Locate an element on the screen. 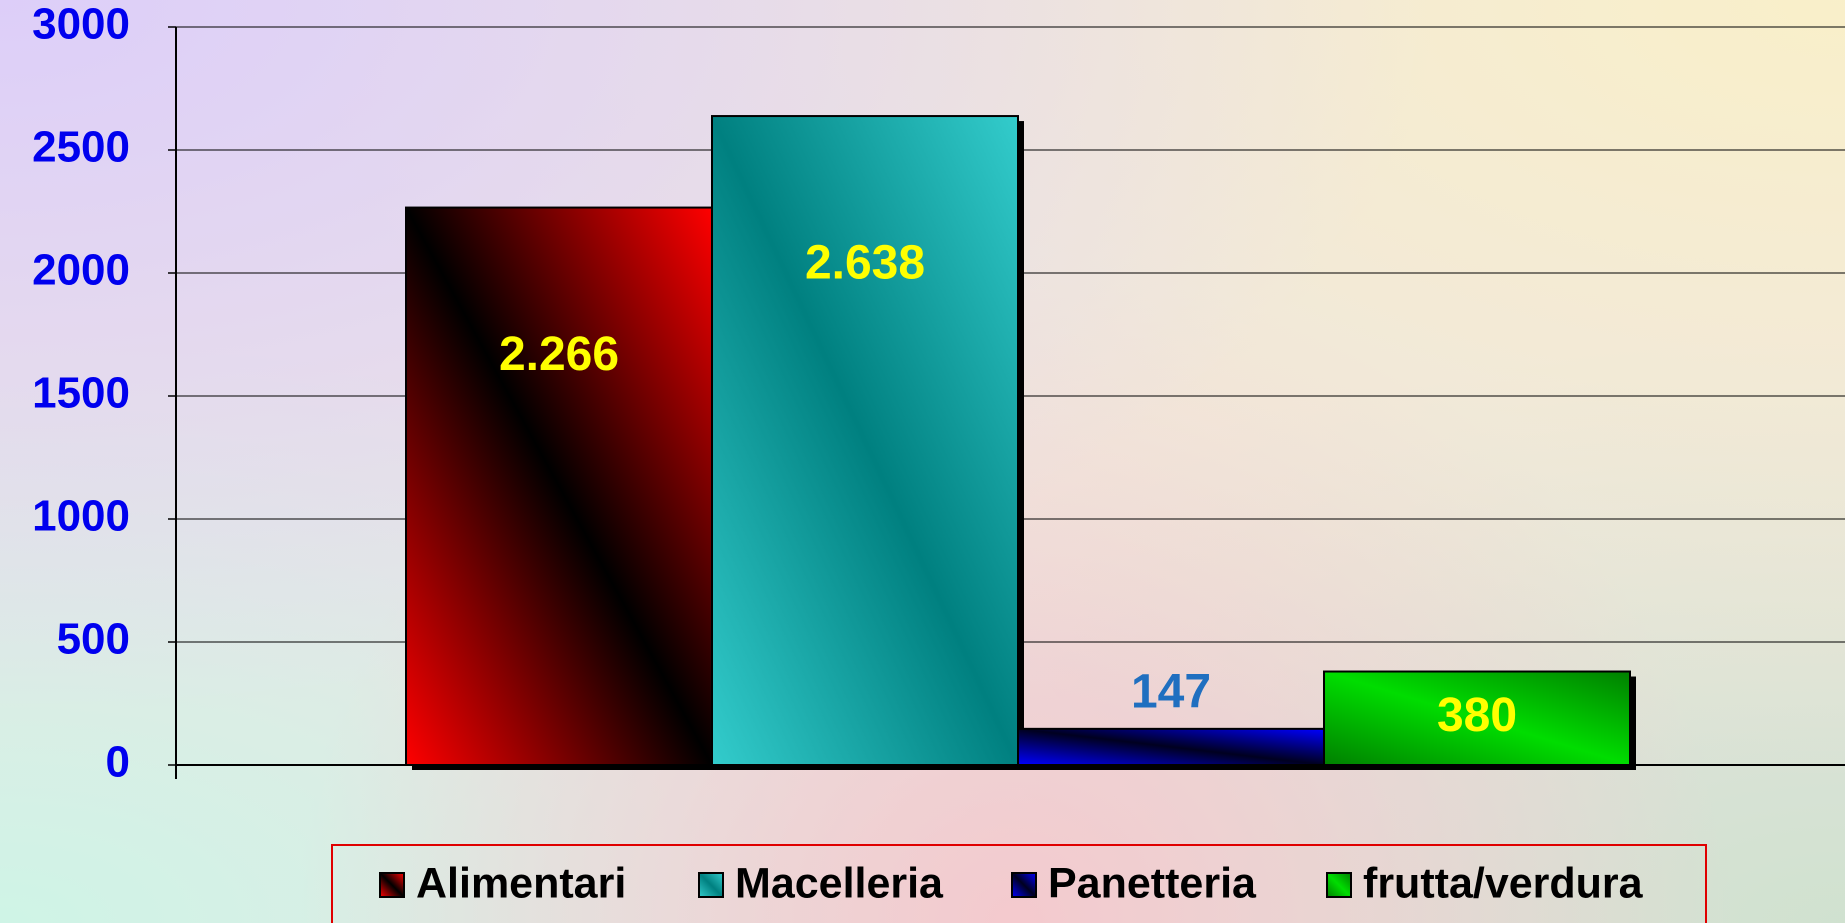 This screenshot has width=1845, height=923. y-tick-label: 1000 is located at coordinates (81, 516).